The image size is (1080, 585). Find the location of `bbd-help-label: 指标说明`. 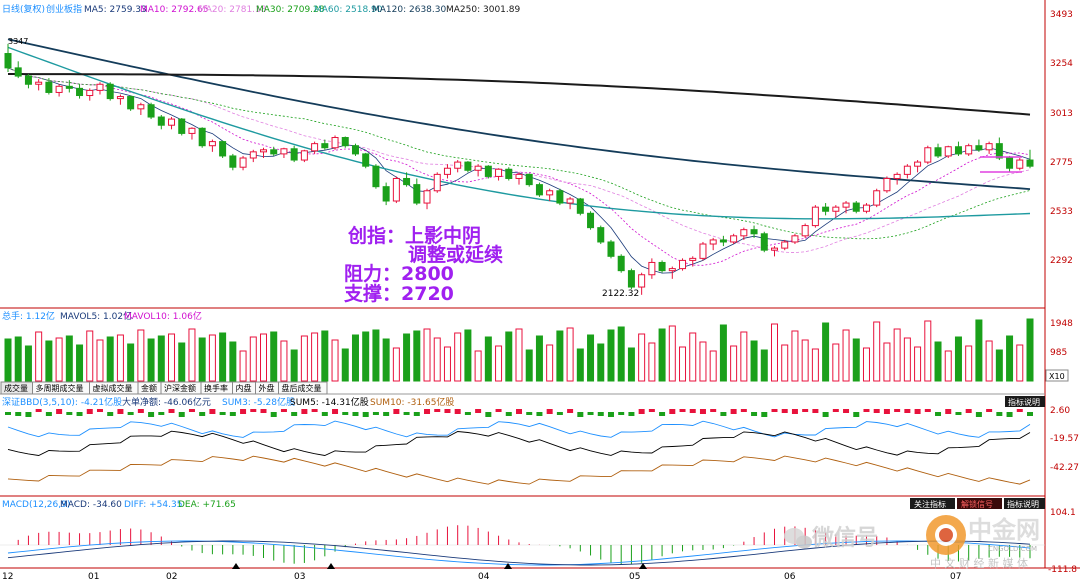

bbd-help-label: 指标说明 is located at coordinates (1024, 402).